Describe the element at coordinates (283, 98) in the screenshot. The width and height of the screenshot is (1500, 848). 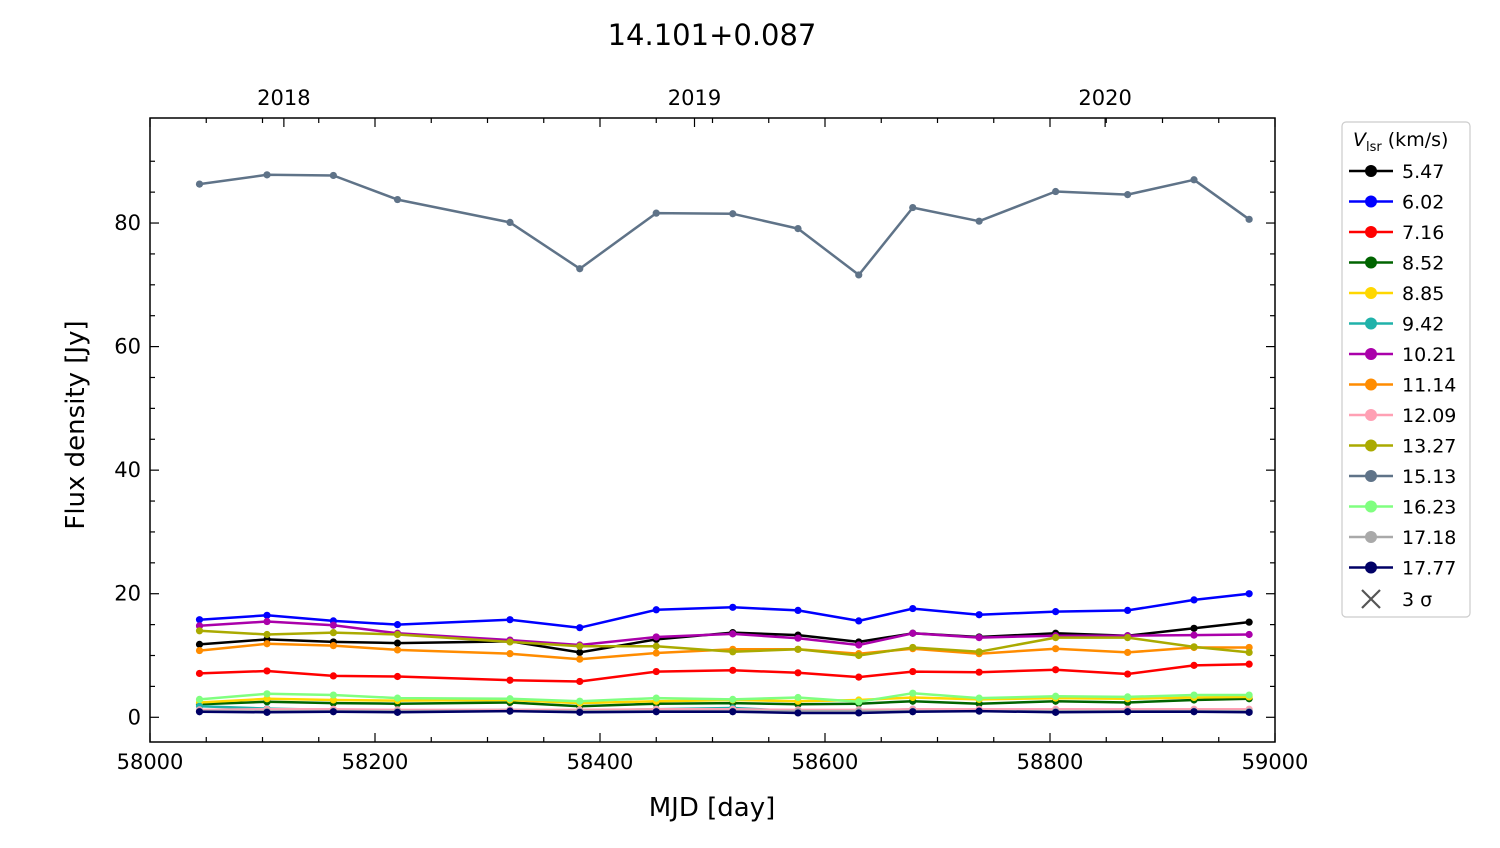
I see `top-year-label: 2018` at that location.